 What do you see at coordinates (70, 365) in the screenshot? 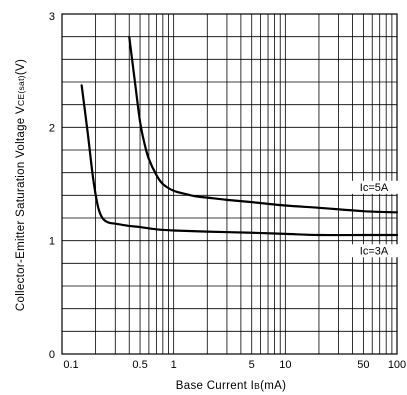
I see `x-tick-label: 0.1` at bounding box center [70, 365].